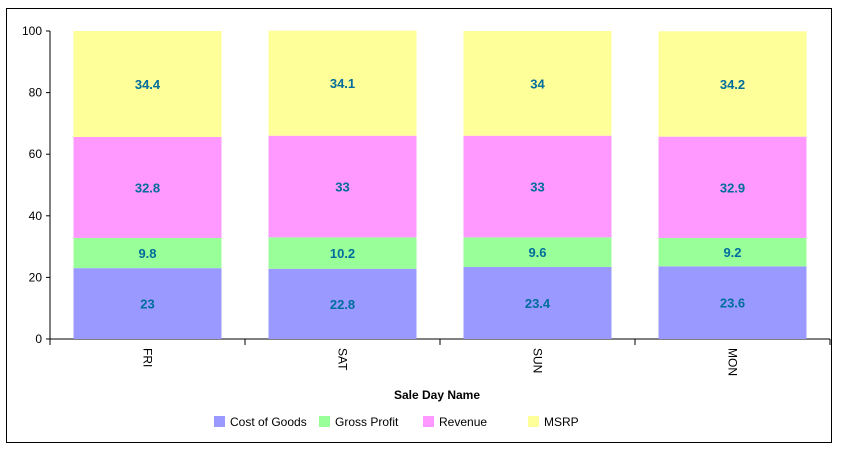 The height and width of the screenshot is (450, 847). What do you see at coordinates (733, 362) in the screenshot?
I see `x-tick-label: MON` at bounding box center [733, 362].